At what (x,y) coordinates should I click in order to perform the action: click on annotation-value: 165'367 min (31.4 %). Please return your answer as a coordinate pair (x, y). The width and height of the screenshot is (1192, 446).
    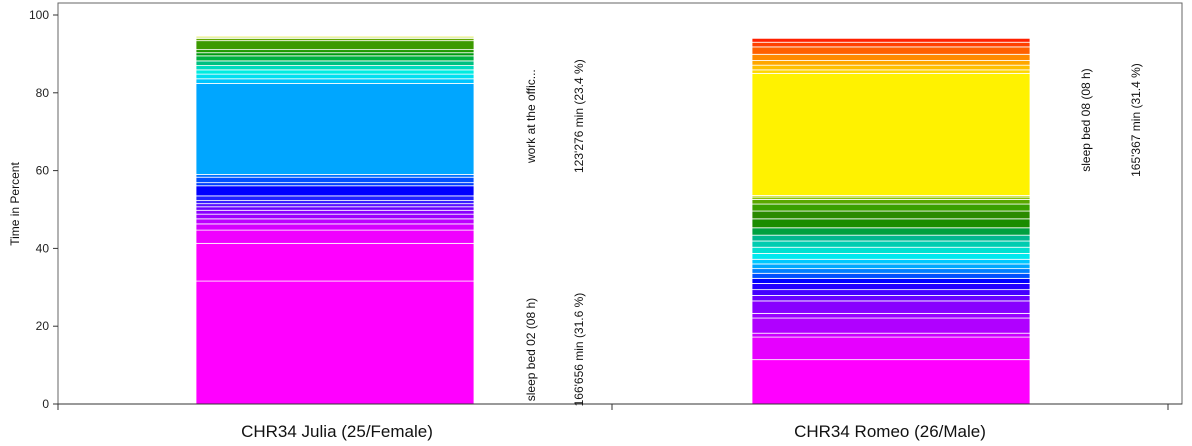
    Looking at the image, I should click on (1136, 120).